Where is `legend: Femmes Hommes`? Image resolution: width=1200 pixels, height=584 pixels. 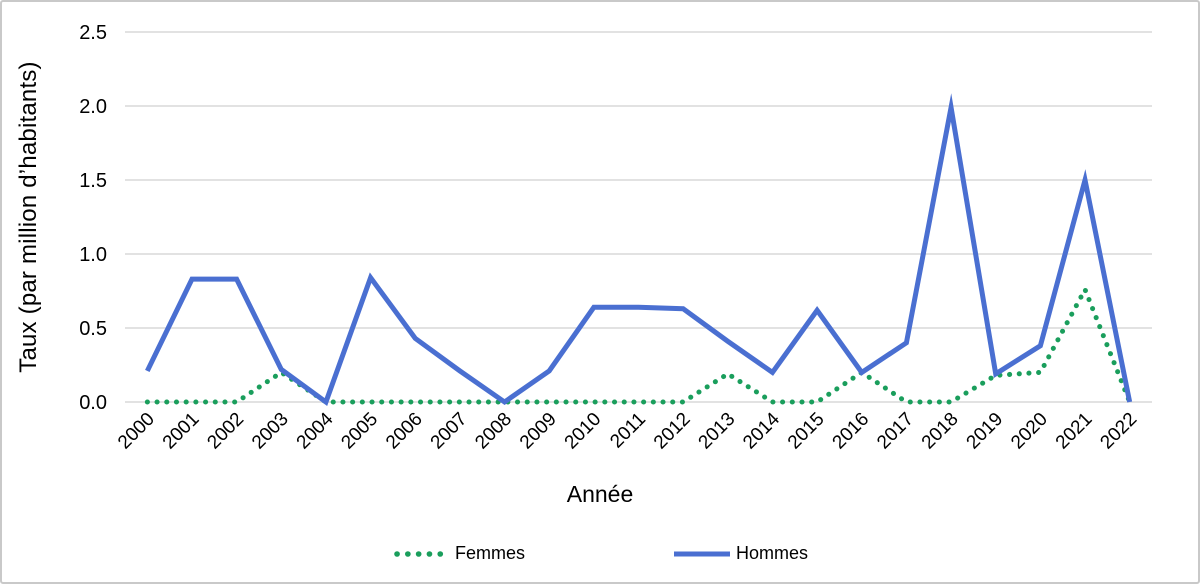
legend: Femmes Hommes is located at coordinates (600, 553).